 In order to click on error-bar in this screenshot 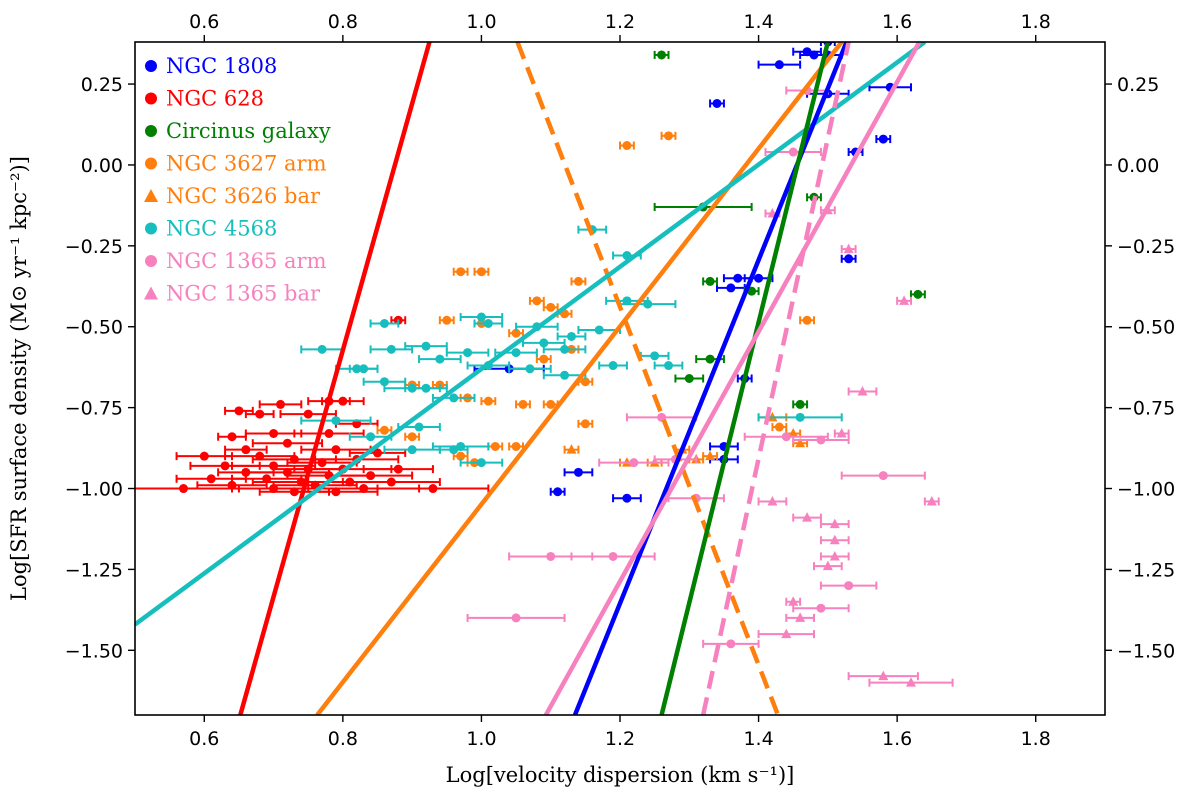, I will do `click(827, 44)`.